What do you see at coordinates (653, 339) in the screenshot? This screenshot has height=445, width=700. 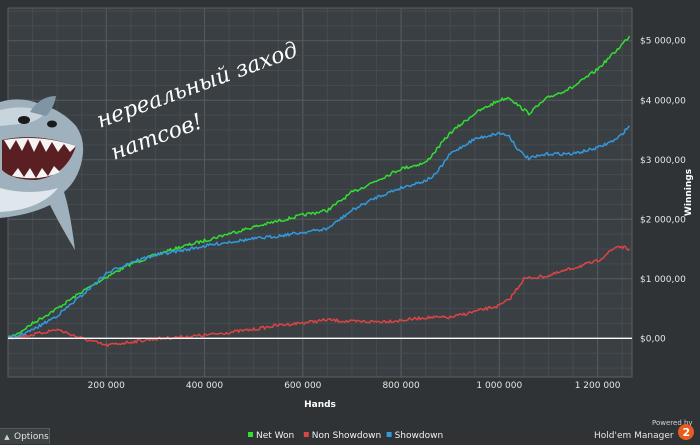 I see `y-tick-label: $0,00` at bounding box center [653, 339].